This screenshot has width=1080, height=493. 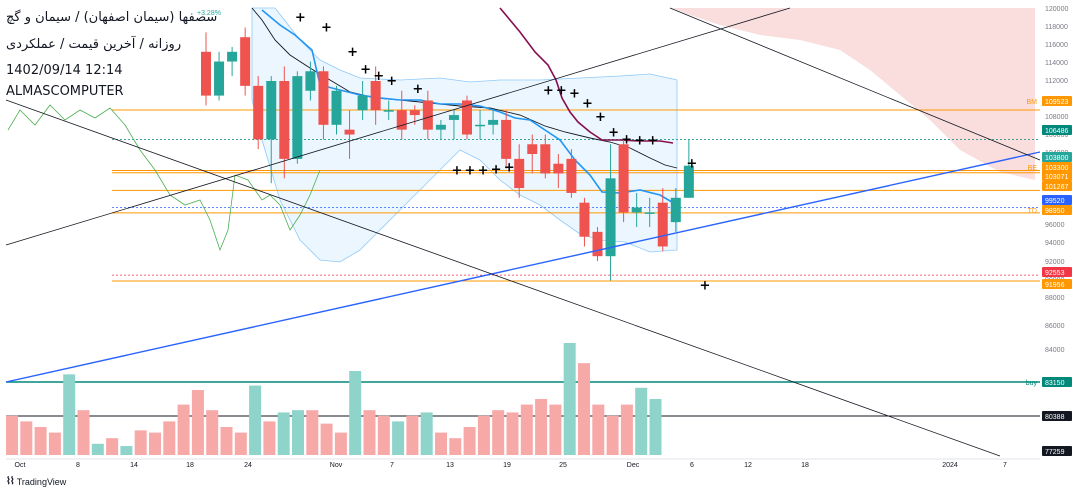 What do you see at coordinates (112, 17) in the screenshot?
I see `symbol-title: سصفها (سیمان اصفهان) / سیمان و گچ` at bounding box center [112, 17].